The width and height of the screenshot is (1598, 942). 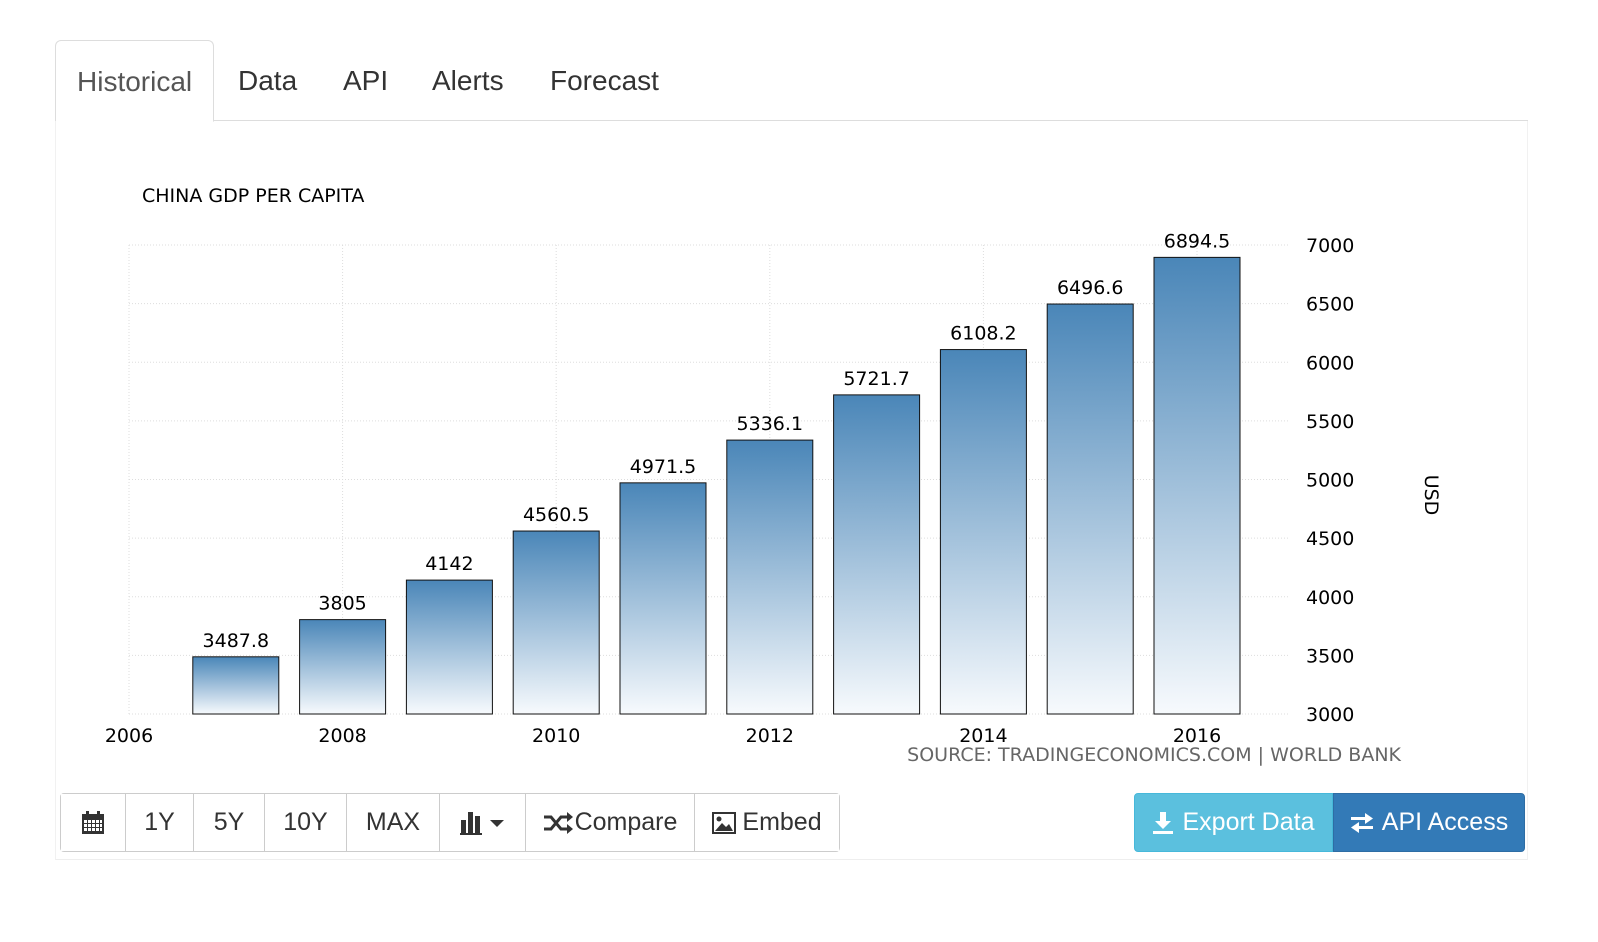 I want to click on bar-value-label: 5721.7, so click(x=876, y=379).